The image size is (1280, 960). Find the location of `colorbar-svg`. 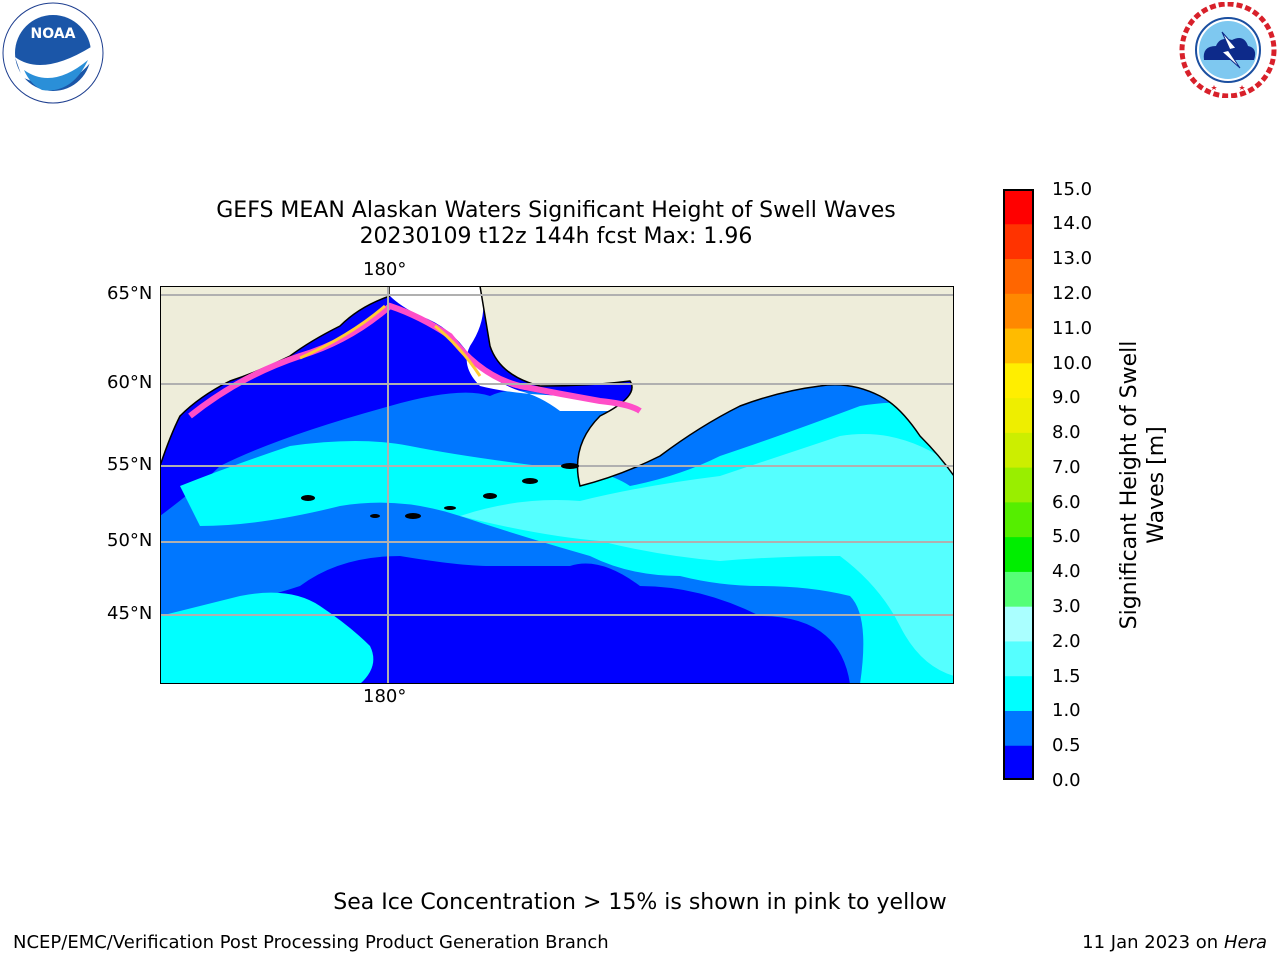

colorbar-svg is located at coordinates (1018, 484).